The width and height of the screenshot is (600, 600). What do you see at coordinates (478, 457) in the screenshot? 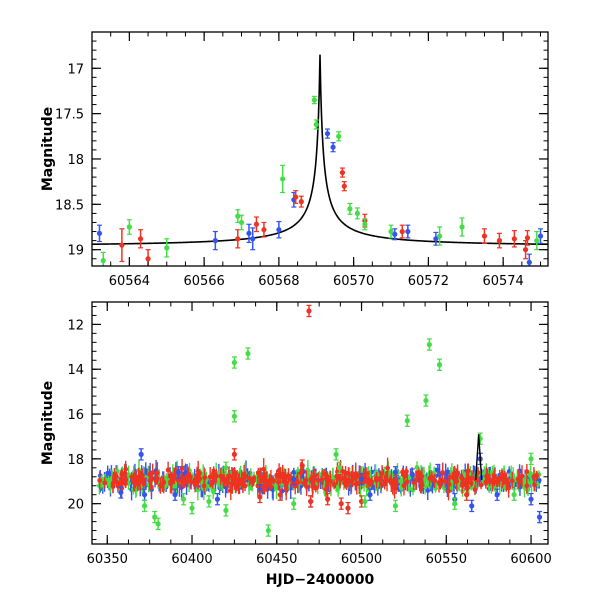
I see `model-curve-spike` at bounding box center [478, 457].